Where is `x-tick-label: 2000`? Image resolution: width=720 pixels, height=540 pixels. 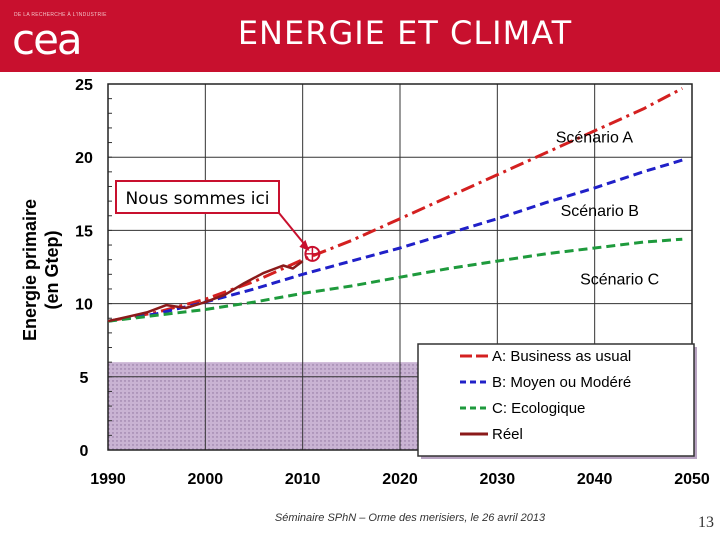 x-tick-label: 2000 is located at coordinates (206, 479).